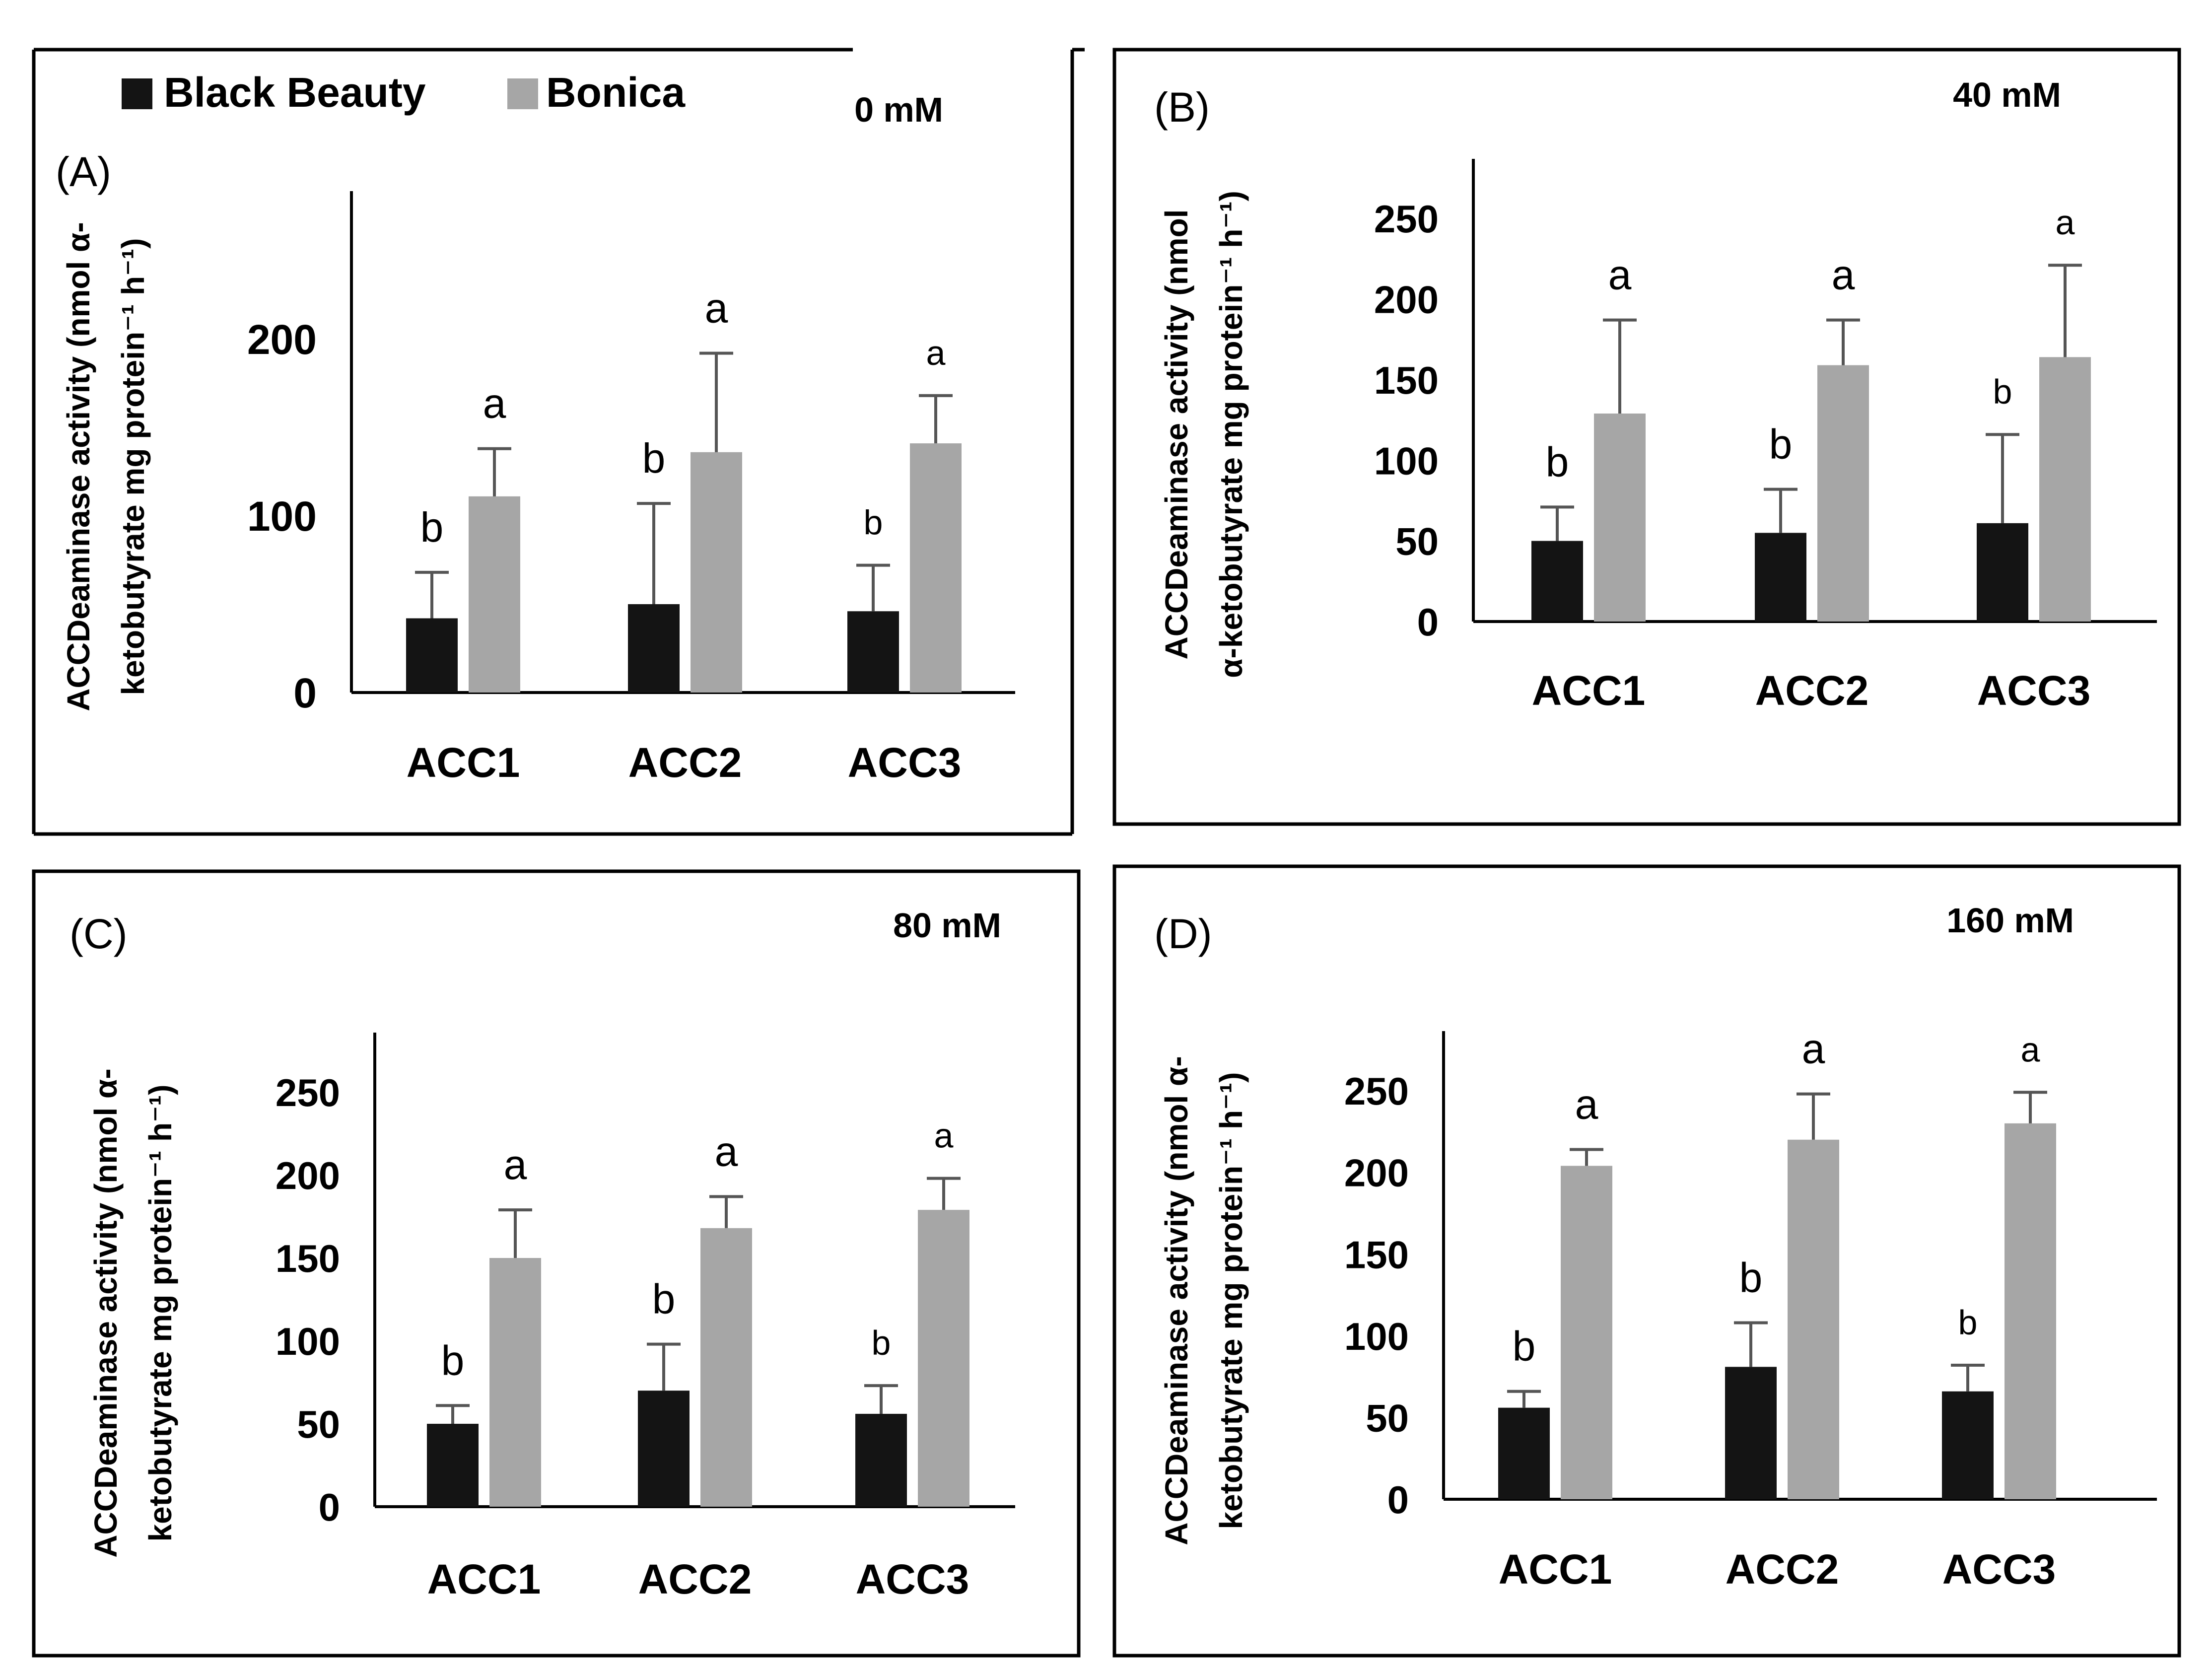 This screenshot has height=1672, width=2212. I want to click on y-axis-label-line1: ACCDeaminase activity (nmol, so click(1176, 434).